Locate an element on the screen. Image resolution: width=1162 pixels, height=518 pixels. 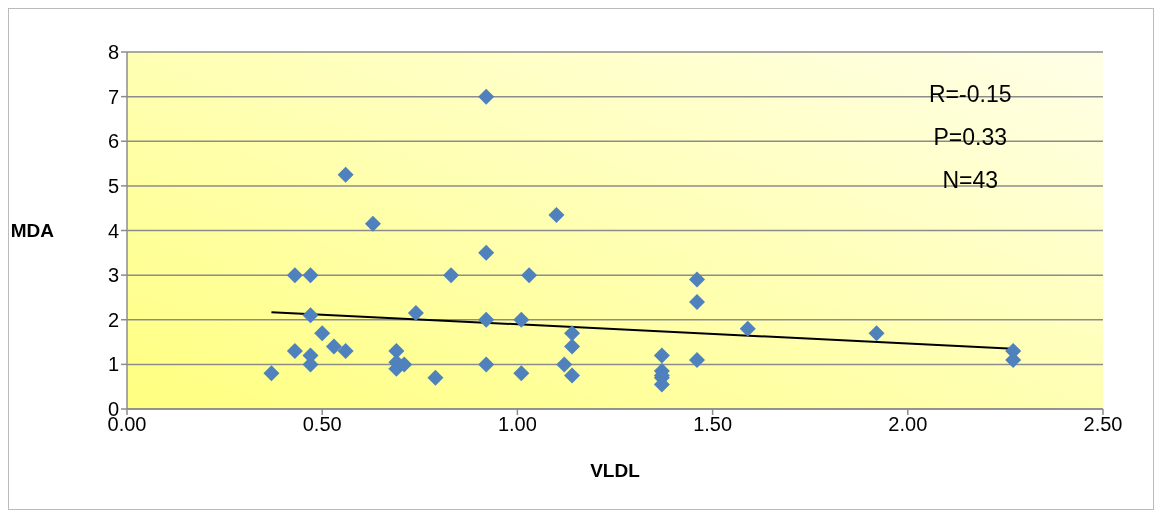
y-tick-label: 6 is located at coordinates (113, 141).